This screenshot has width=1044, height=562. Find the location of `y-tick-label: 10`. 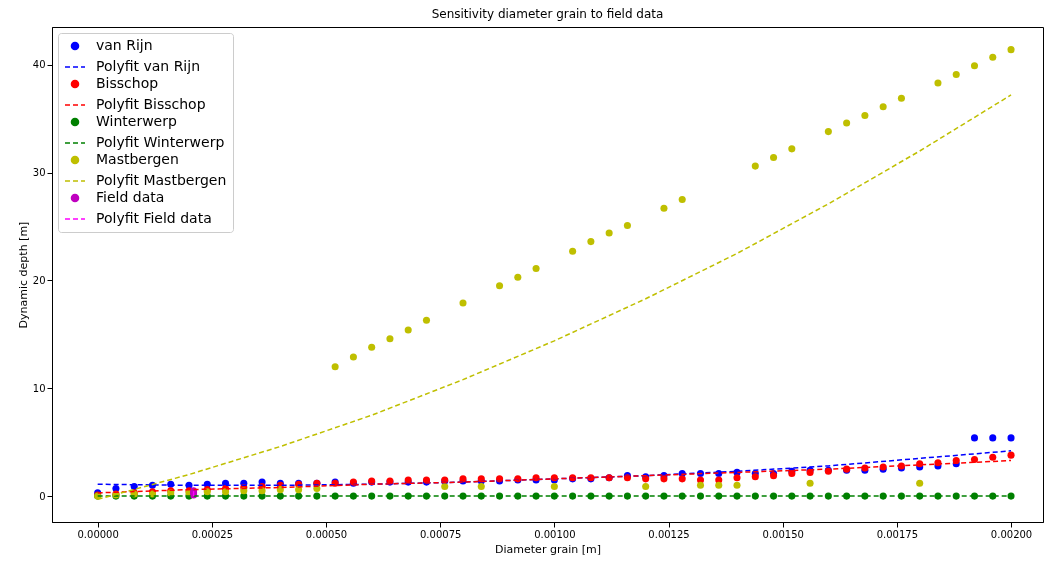

y-tick-label: 10 is located at coordinates (39, 388).